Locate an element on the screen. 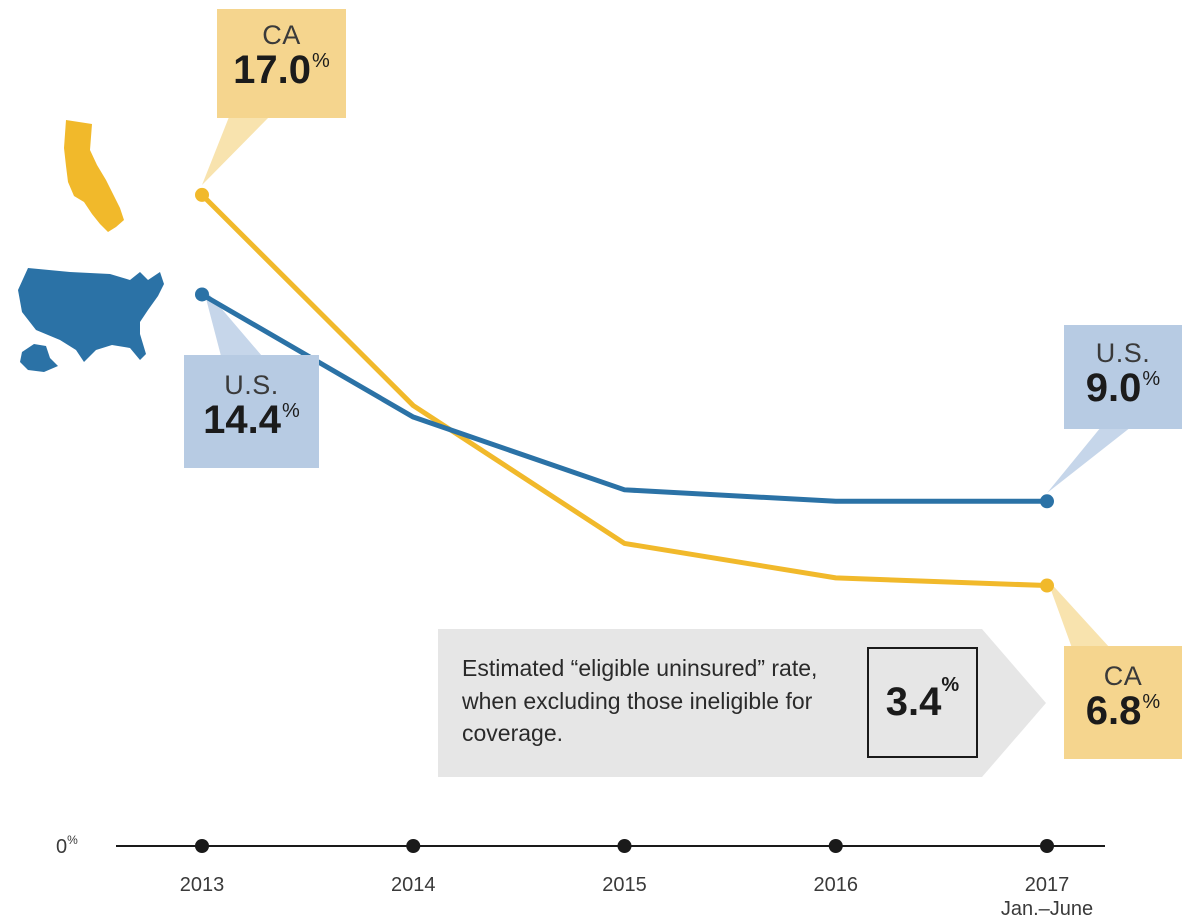 The height and width of the screenshot is (922, 1182). ca-start-pointer is located at coordinates (235, 151).